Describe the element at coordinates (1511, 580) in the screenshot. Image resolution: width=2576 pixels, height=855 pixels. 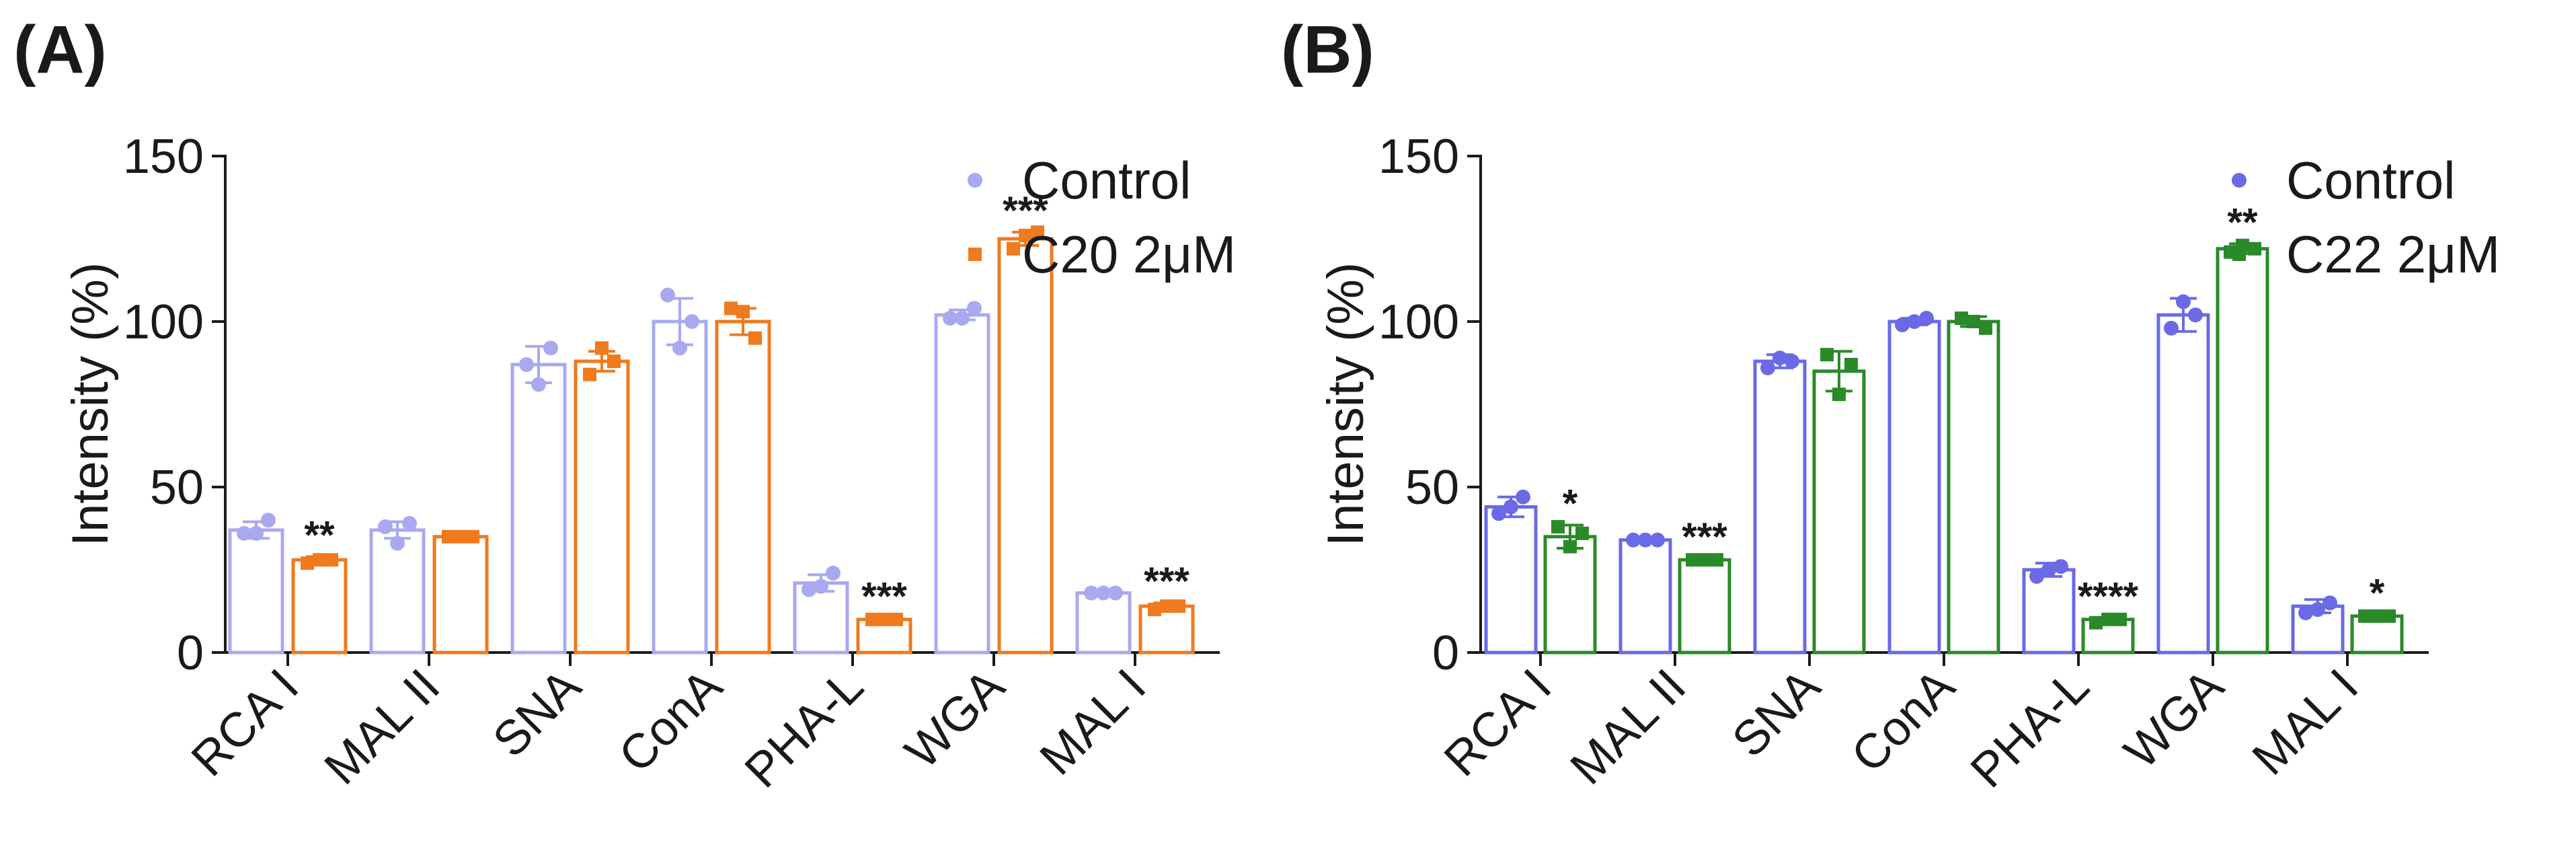
I see `bar-control-rca-i` at that location.